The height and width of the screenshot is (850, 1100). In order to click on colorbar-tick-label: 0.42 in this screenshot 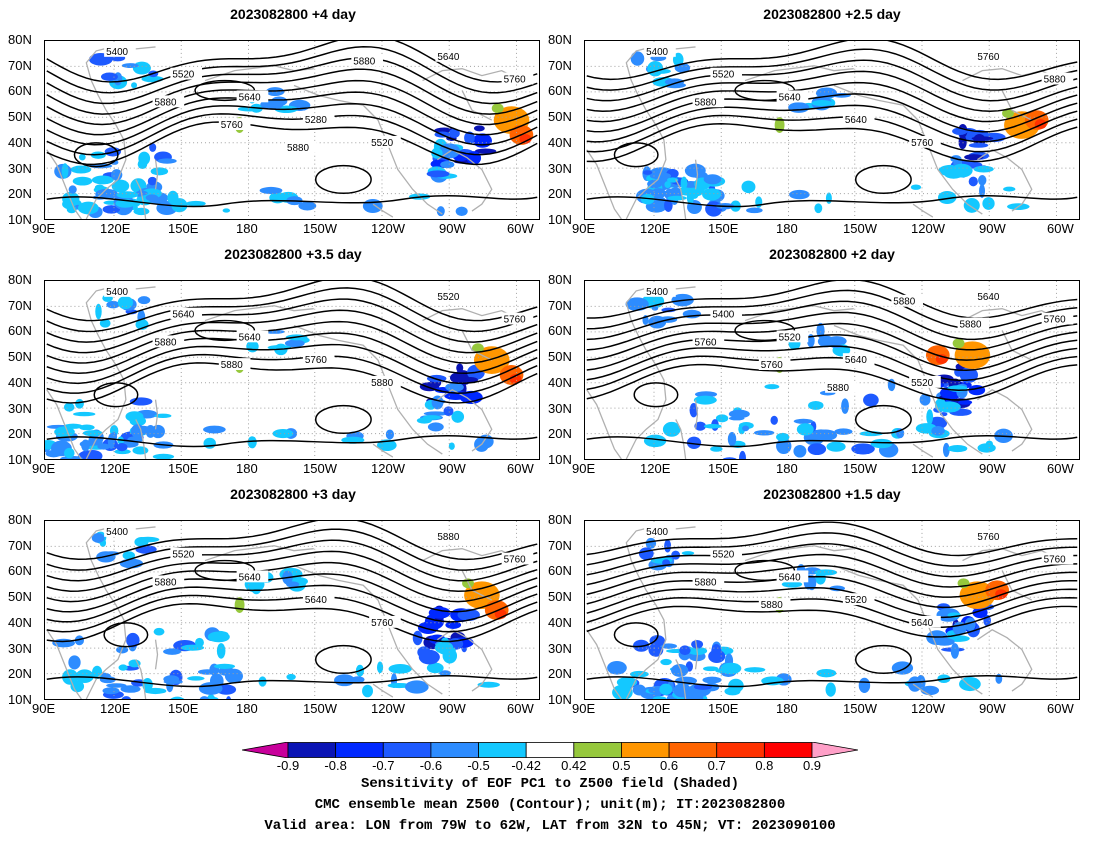, I will do `click(574, 765)`.